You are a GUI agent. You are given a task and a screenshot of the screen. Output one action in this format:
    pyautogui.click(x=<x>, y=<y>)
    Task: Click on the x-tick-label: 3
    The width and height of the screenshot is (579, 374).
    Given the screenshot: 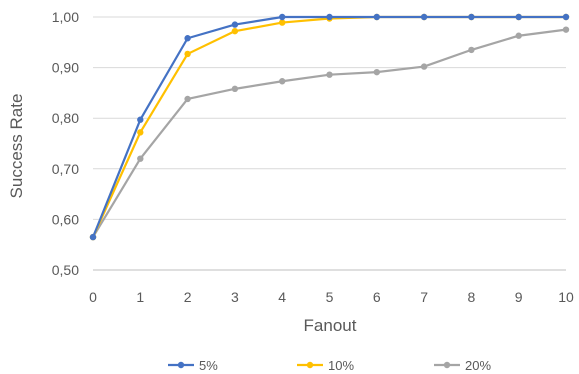 What is the action you would take?
    pyautogui.click(x=235, y=297)
    